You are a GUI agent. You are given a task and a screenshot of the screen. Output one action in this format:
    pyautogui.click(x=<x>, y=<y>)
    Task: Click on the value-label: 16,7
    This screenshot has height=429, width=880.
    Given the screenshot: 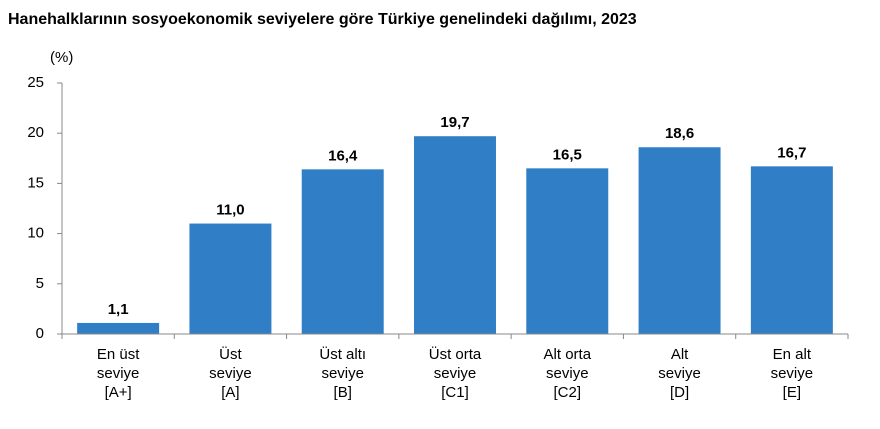 What is the action you would take?
    pyautogui.click(x=791, y=152)
    